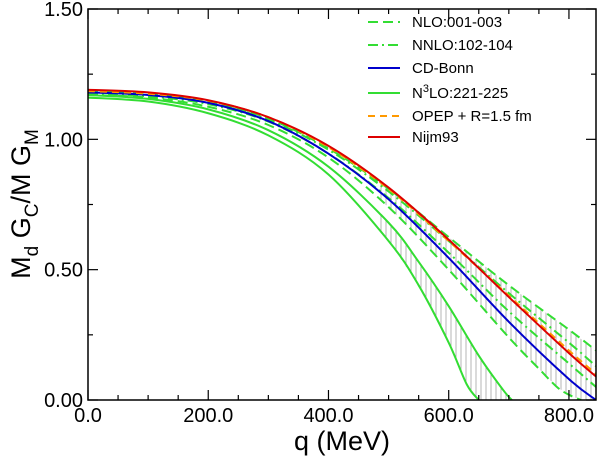  Describe the element at coordinates (63, 140) in the screenshot. I see `y-tick-label: 1.00` at that location.